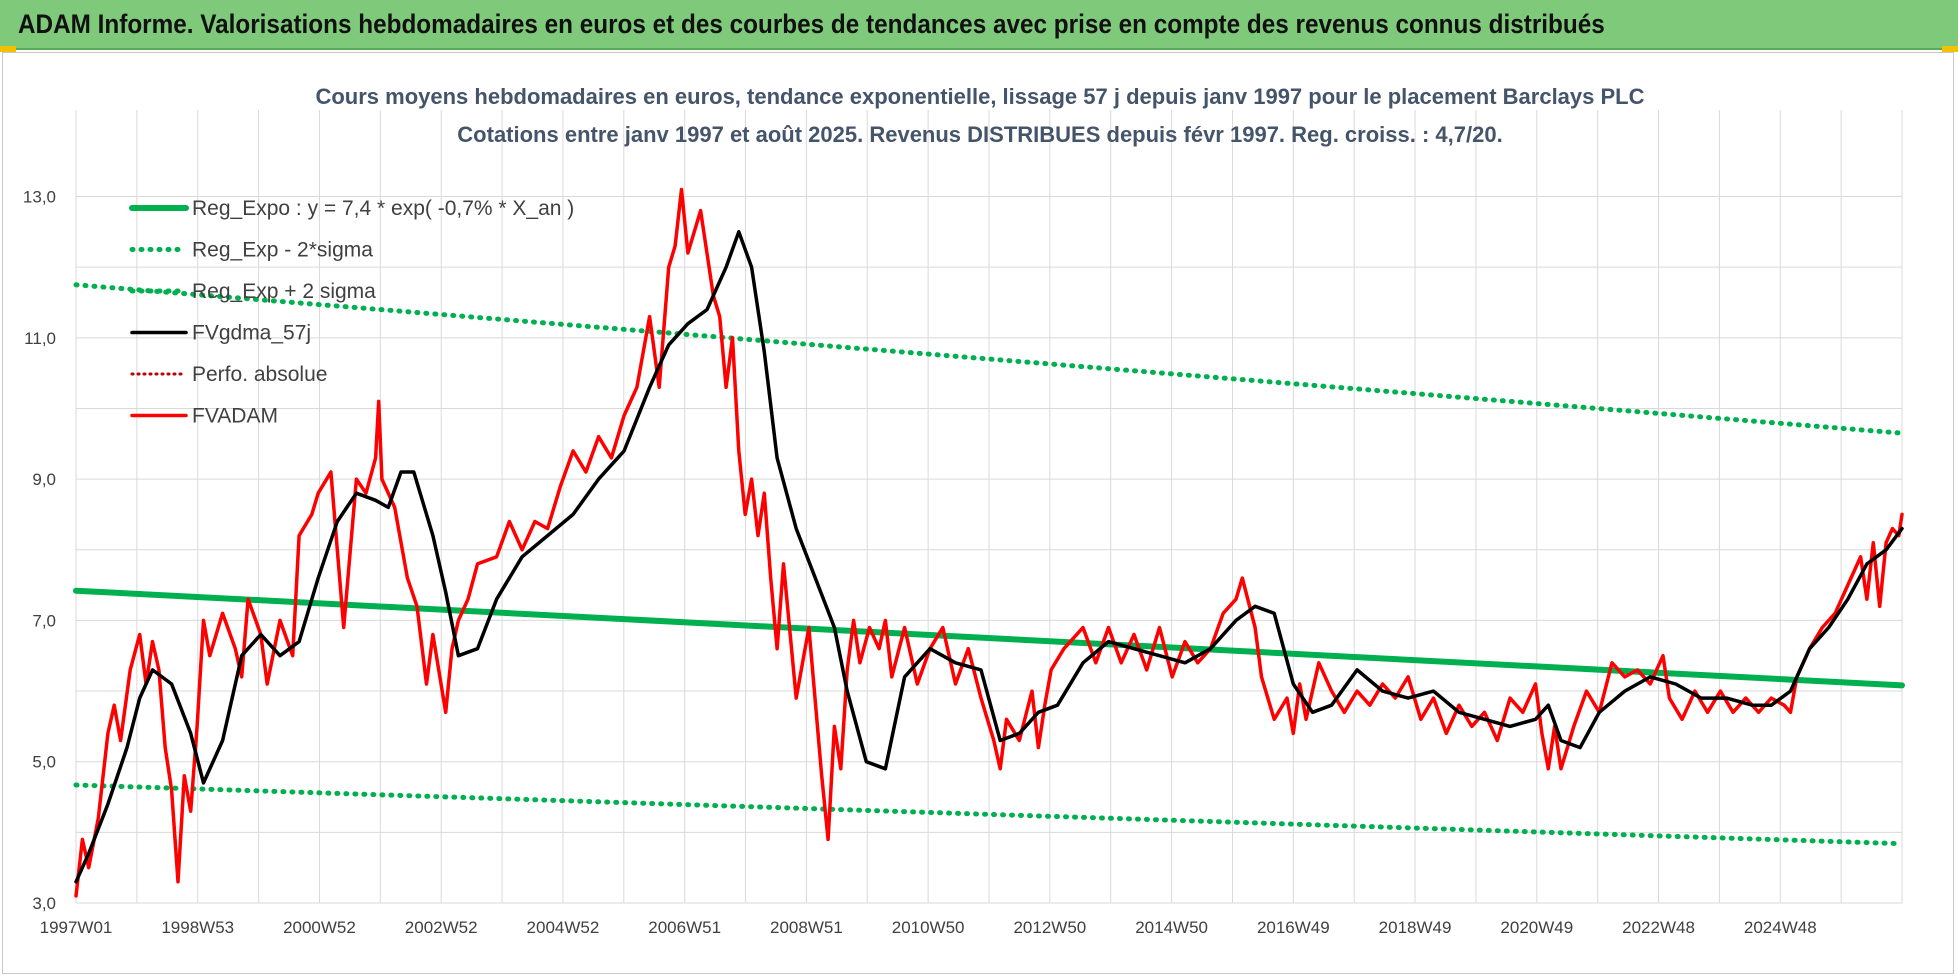 This screenshot has height=978, width=1958. I want to click on y-tick-label: 5,0, so click(44, 762).